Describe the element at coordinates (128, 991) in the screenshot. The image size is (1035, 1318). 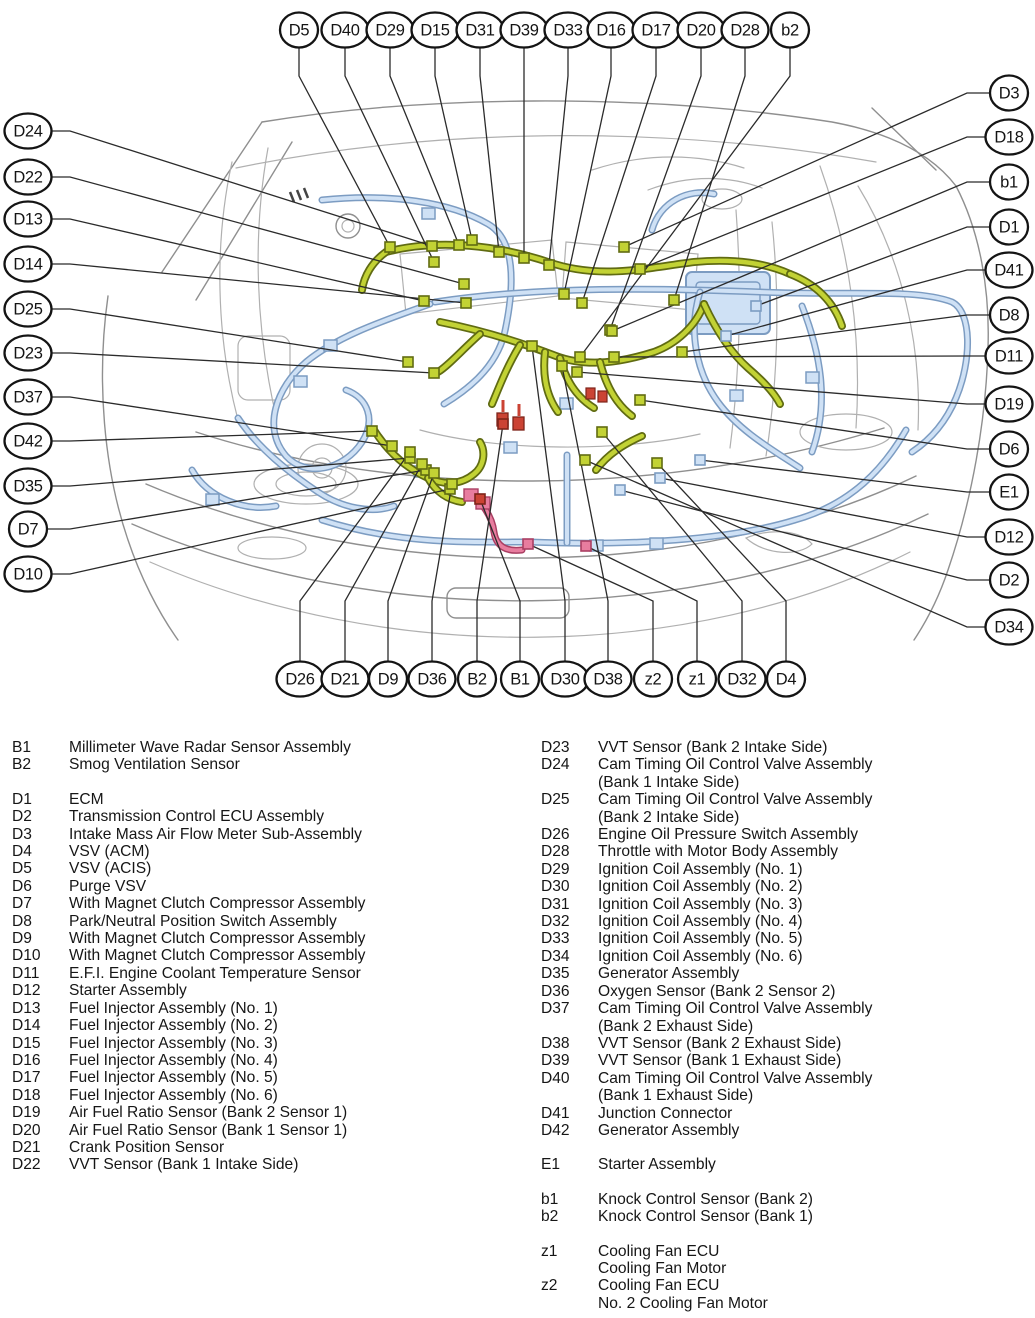
I see `legend-desc-line: Starter Assembly` at that location.